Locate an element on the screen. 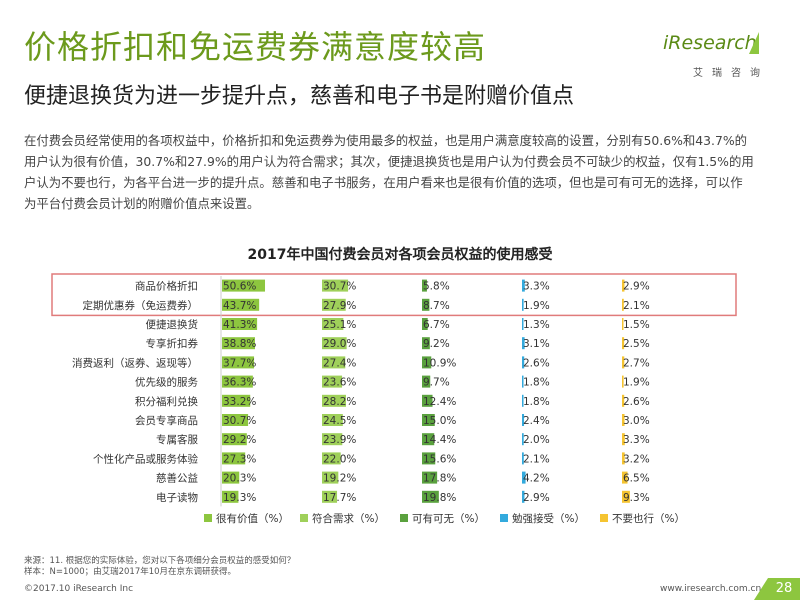  value-label: 43.7% is located at coordinates (239, 306).